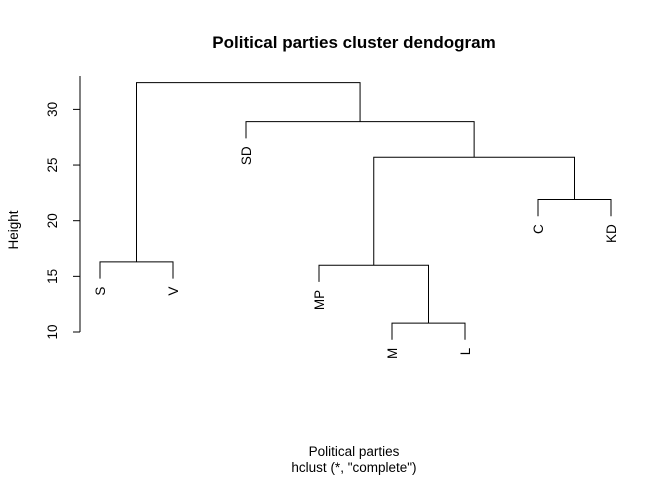 The width and height of the screenshot is (672, 480). I want to click on y-axis-ticks: 10 15 20 25 30, so click(62, 221).